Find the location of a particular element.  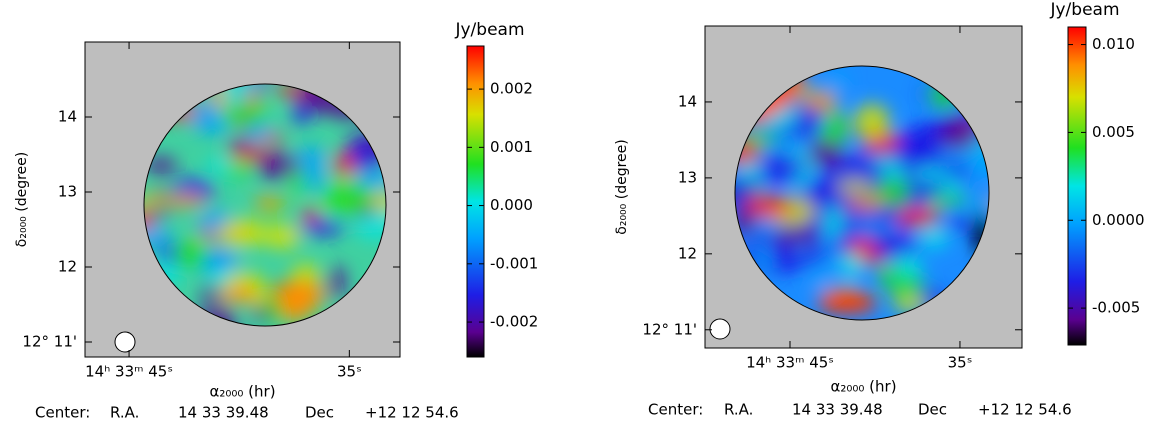

colorbar-tick-label: -0.001 is located at coordinates (514, 263).